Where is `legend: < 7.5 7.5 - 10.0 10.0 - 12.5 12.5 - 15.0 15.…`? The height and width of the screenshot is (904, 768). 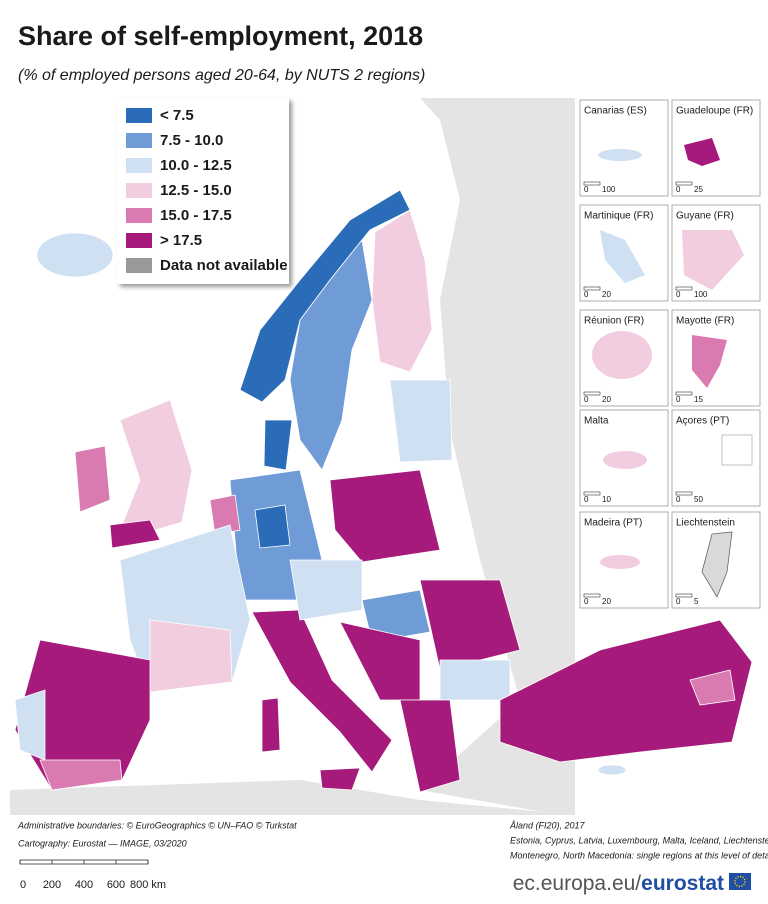
legend: < 7.5 7.5 - 10.0 10.0 - 12.5 12.5 - 15.0 15.… is located at coordinates (203, 191).